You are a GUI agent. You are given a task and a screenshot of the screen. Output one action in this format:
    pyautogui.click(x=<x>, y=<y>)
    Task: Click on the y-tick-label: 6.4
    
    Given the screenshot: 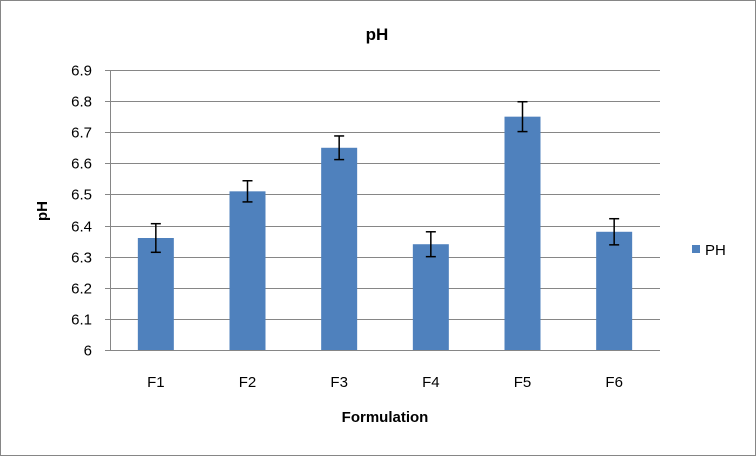 What is the action you would take?
    pyautogui.click(x=81, y=227)
    